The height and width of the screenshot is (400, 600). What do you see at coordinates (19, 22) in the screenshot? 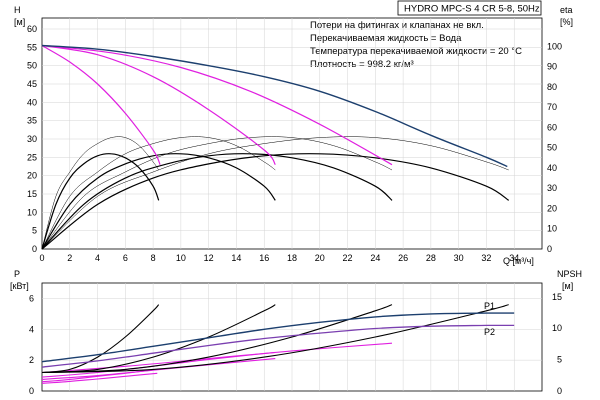
I see `top-y-axis-label-line2: [м]` at bounding box center [19, 22].